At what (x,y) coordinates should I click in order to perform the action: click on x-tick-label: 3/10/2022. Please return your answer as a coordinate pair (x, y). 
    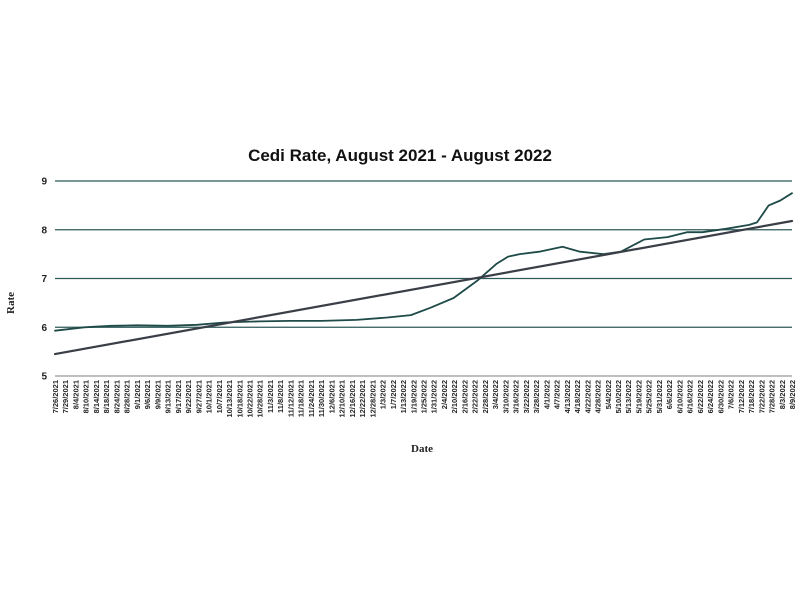
    Looking at the image, I should click on (505, 396).